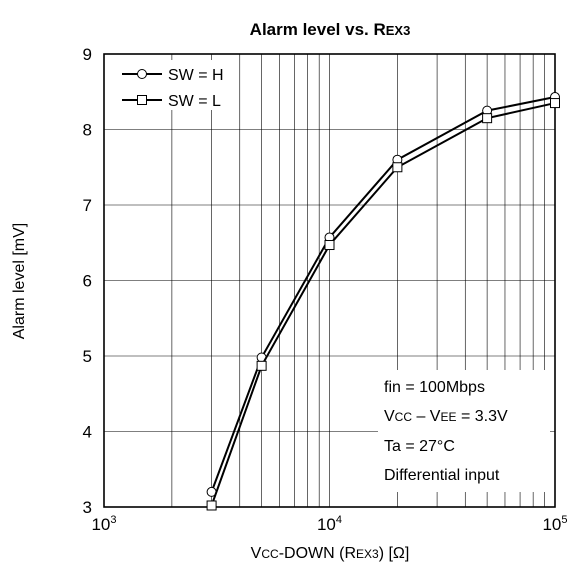 The image size is (574, 574). What do you see at coordinates (194, 101) in the screenshot?
I see `legend-label-sw-l: SW = L` at bounding box center [194, 101].